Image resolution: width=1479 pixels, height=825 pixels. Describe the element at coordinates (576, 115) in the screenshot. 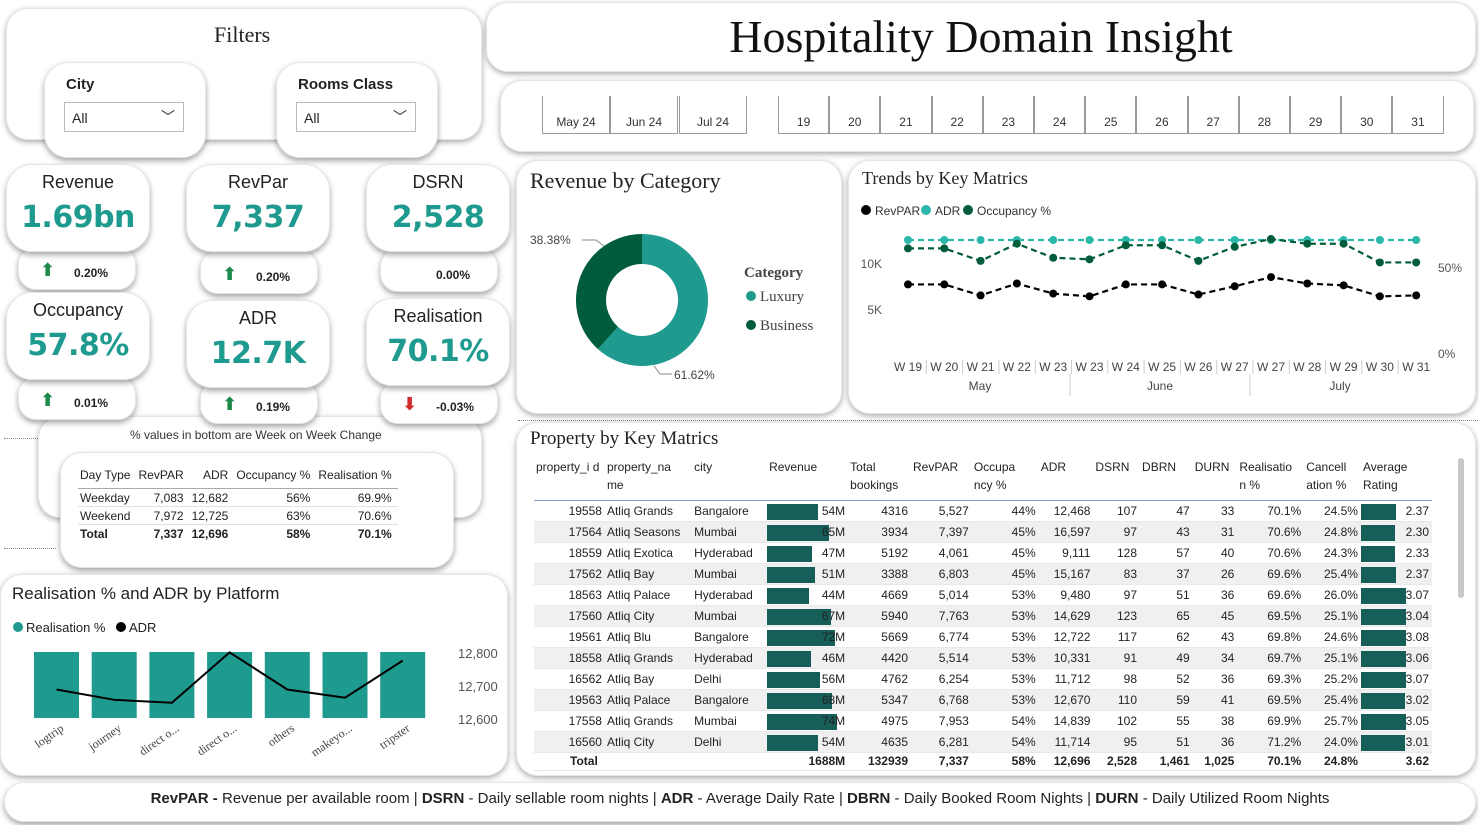

I see `month-button: May 24` at that location.